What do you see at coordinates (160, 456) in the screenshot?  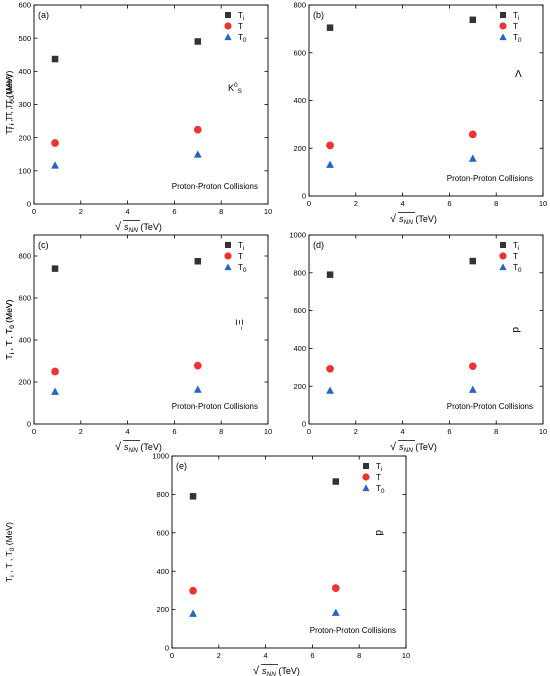 I see `y-tick-label: 1000` at bounding box center [160, 456].